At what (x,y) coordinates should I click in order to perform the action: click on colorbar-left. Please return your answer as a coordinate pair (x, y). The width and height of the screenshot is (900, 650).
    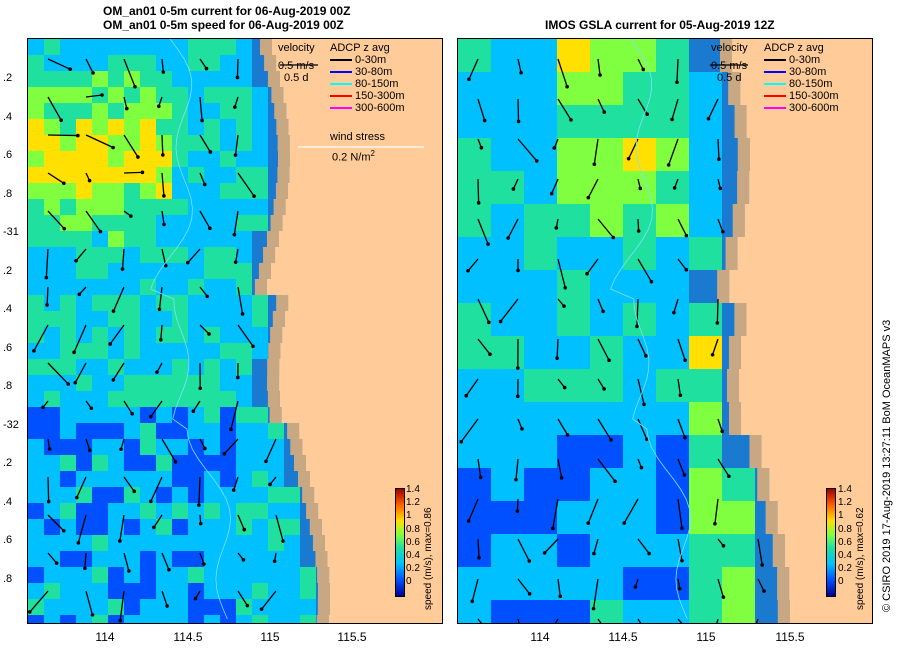
    Looking at the image, I should click on (400, 542).